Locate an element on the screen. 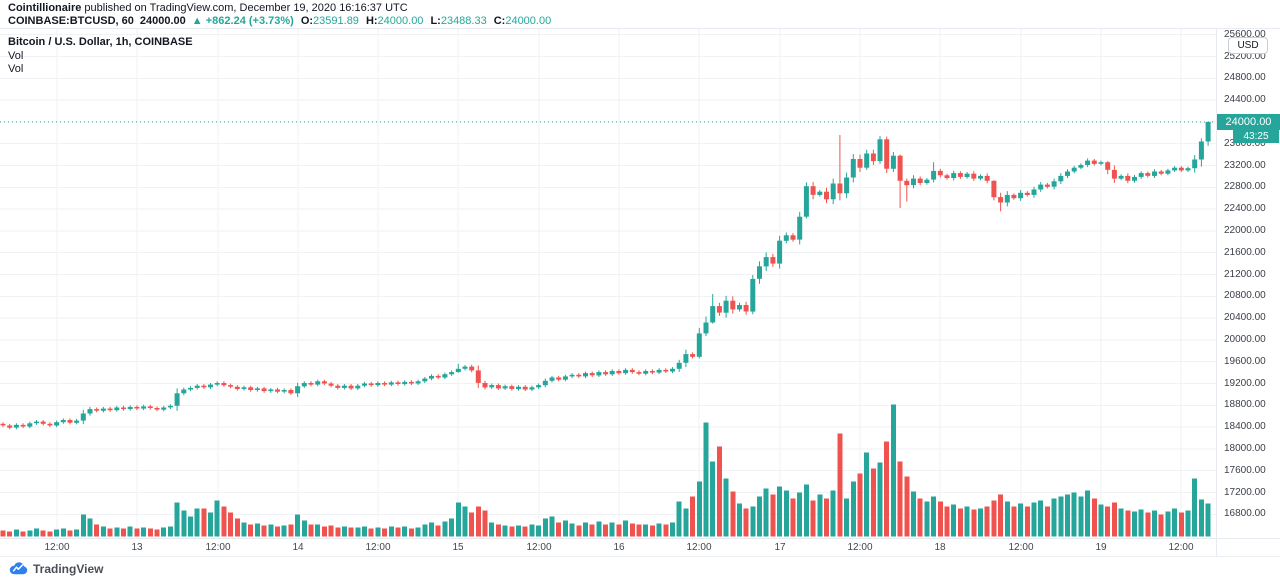 This screenshot has height=580, width=1280. volume-study-label-1: Vol is located at coordinates (16, 56).